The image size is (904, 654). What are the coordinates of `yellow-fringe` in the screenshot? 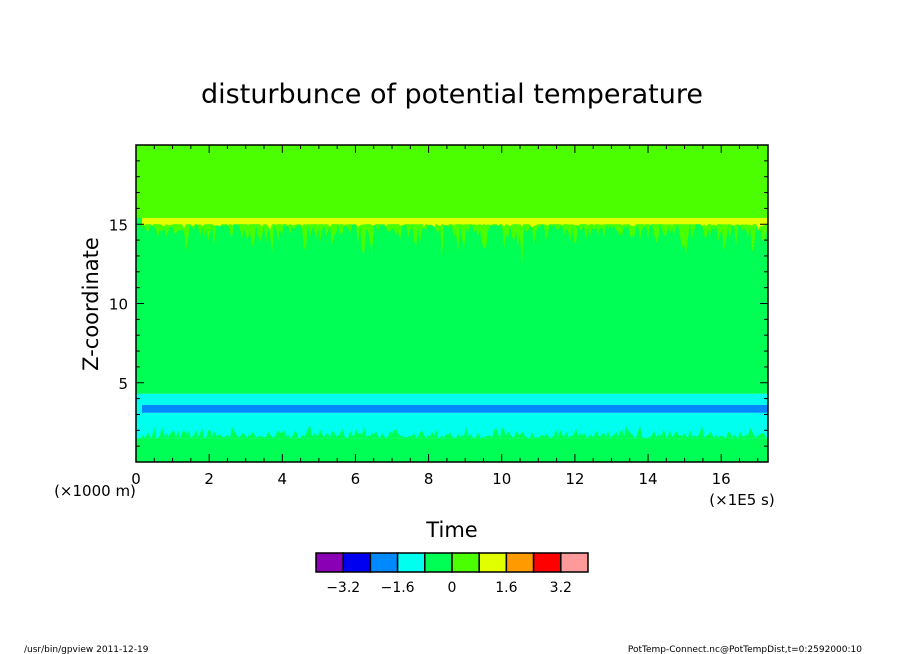 It's located at (452, 227).